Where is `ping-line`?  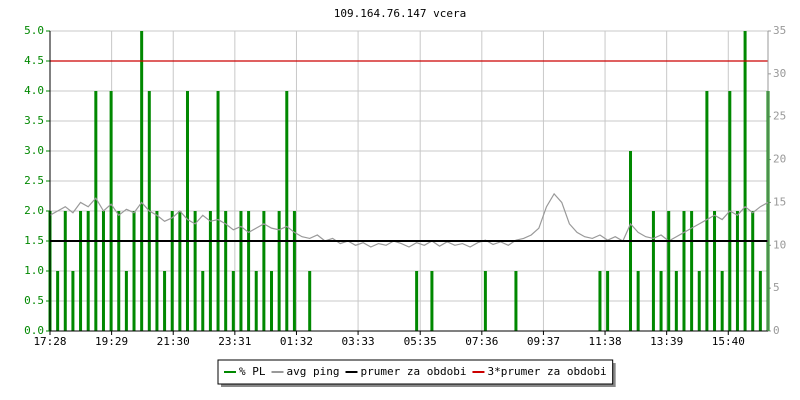 ping-line is located at coordinates (409, 220).